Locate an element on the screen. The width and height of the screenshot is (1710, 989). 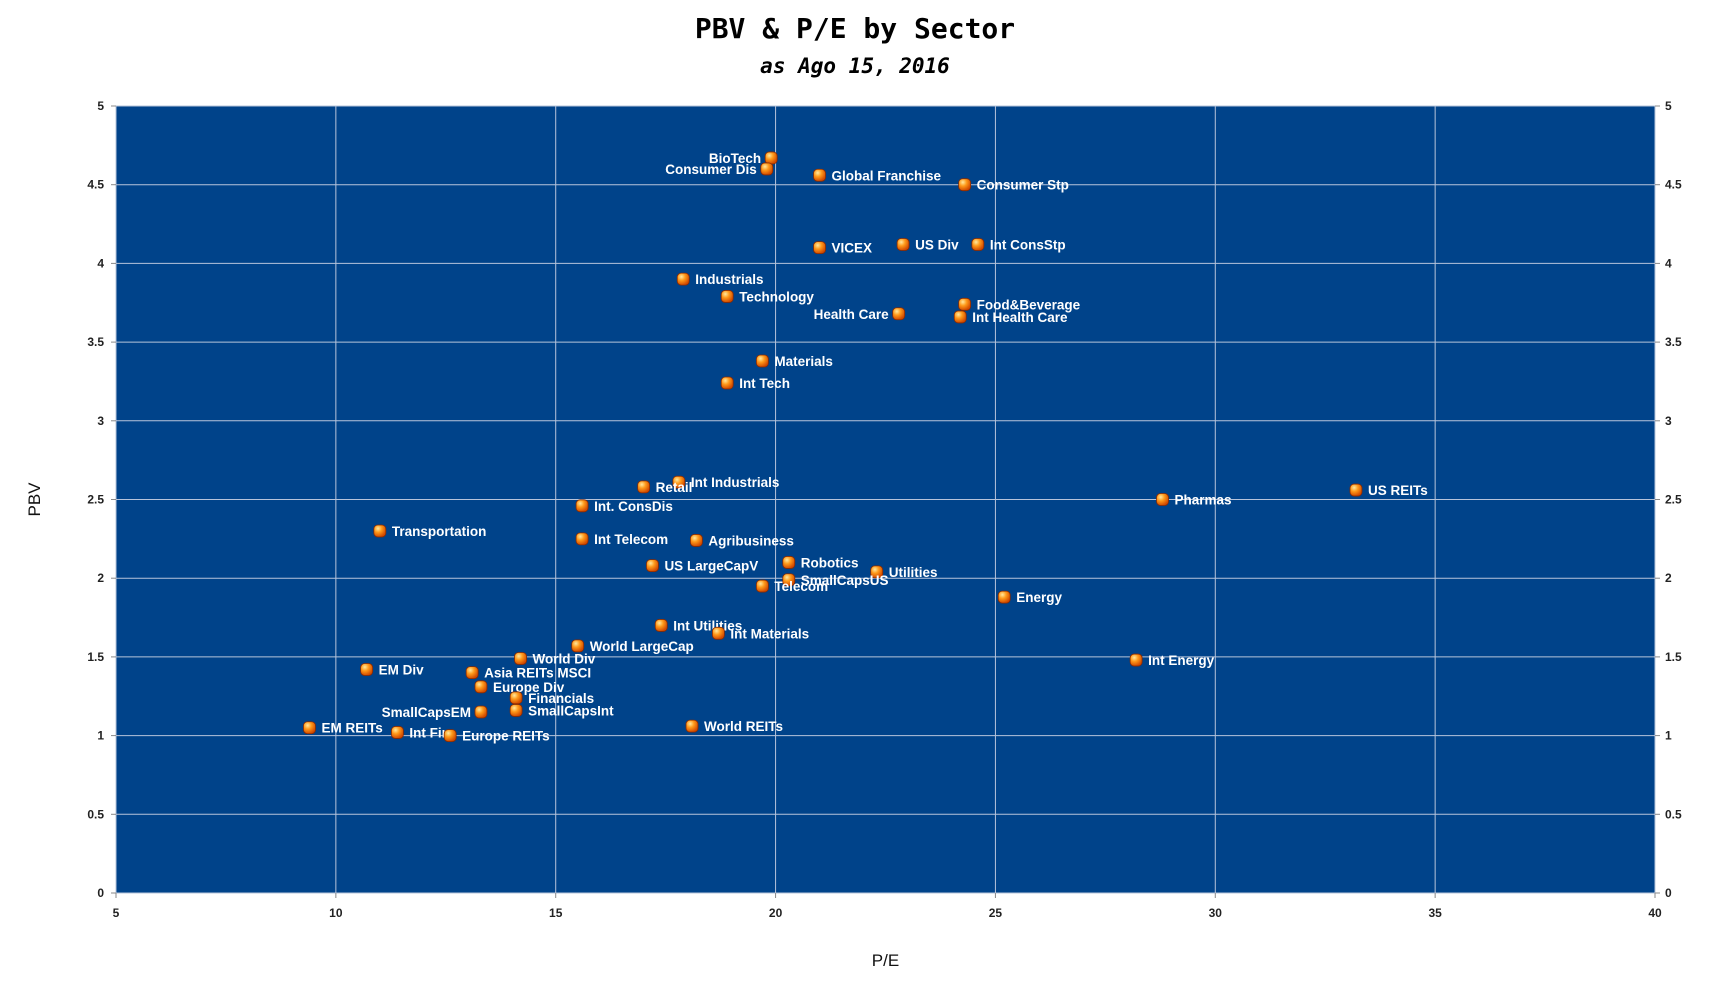
y-tick-label-right: 4.5 is located at coordinates (1673, 185).